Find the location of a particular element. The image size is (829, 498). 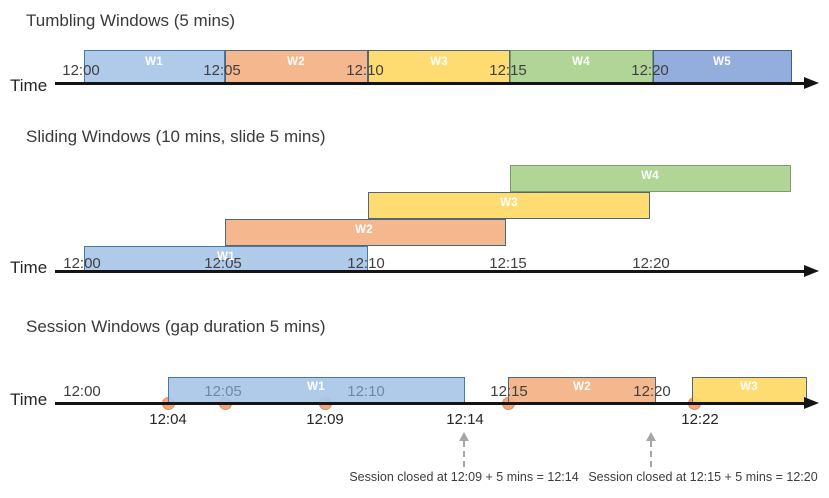

session-window-label: W3 is located at coordinates (749, 387).